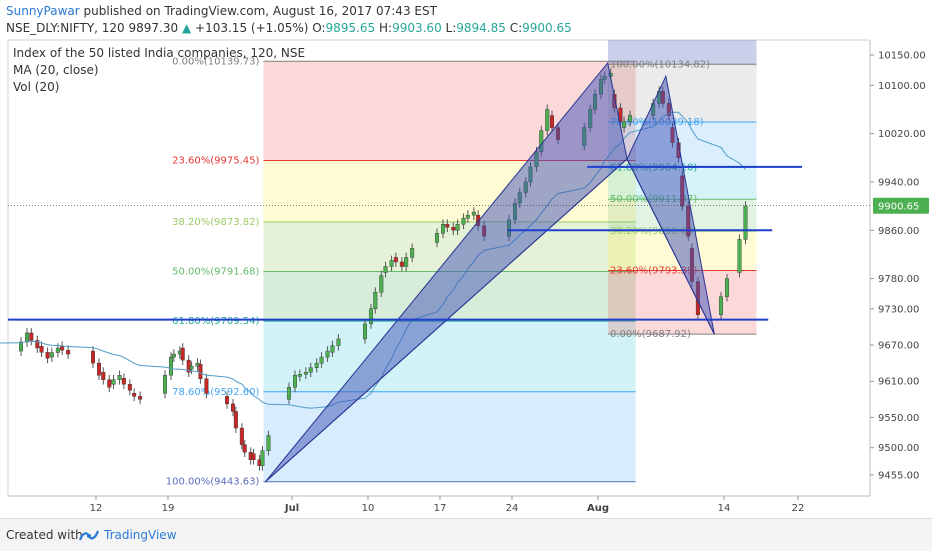 This screenshot has width=932, height=551. Describe the element at coordinates (898, 309) in the screenshot. I see `price-tick-label: 9730.00` at that location.